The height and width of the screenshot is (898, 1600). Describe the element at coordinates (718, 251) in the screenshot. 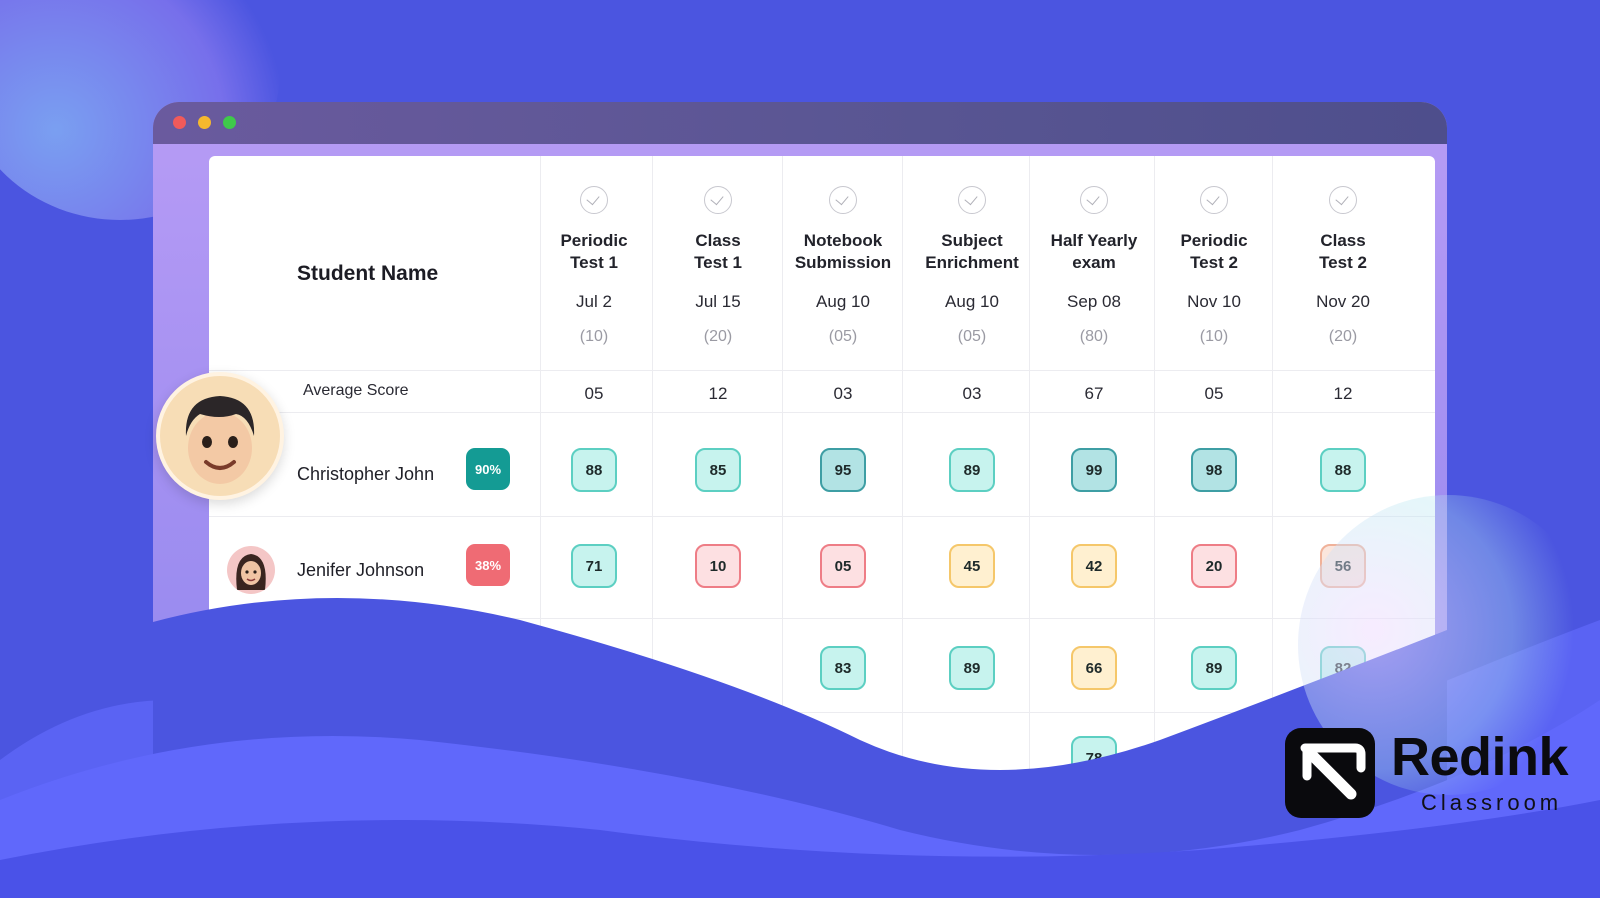

I see `column-title: Class Test 1` at that location.